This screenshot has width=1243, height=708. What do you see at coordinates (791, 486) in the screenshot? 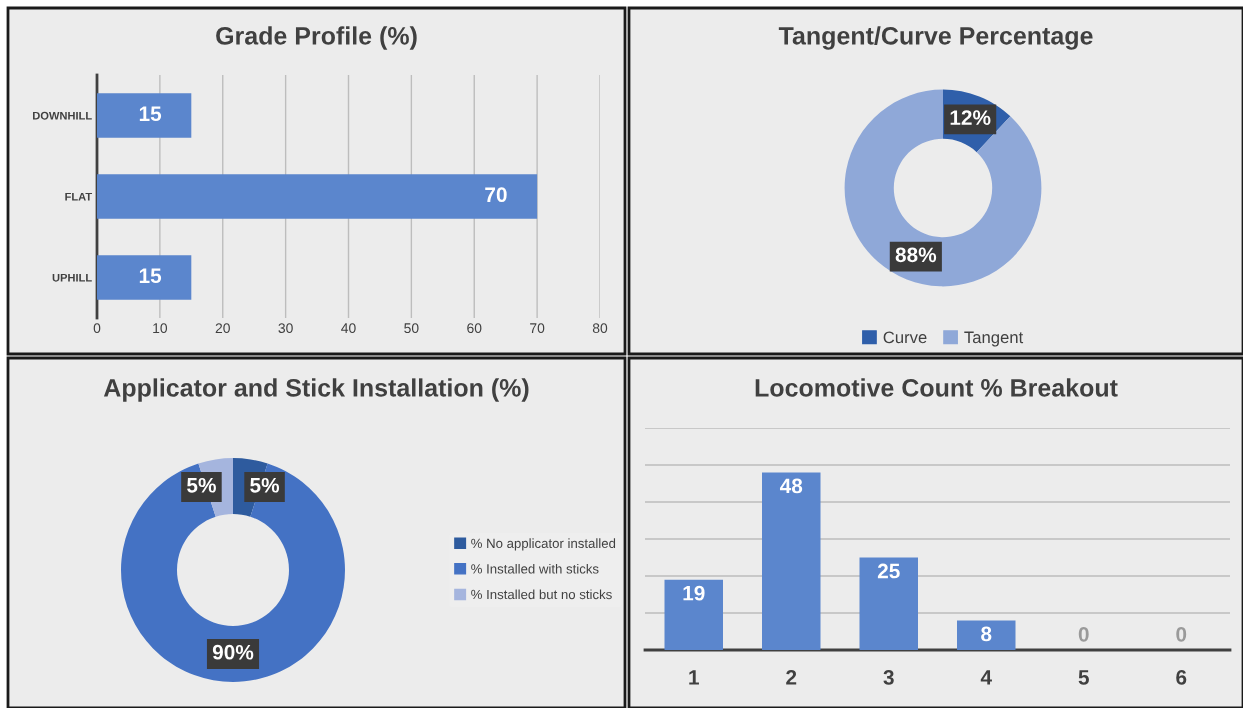
I see `data-label: 48` at bounding box center [791, 486].